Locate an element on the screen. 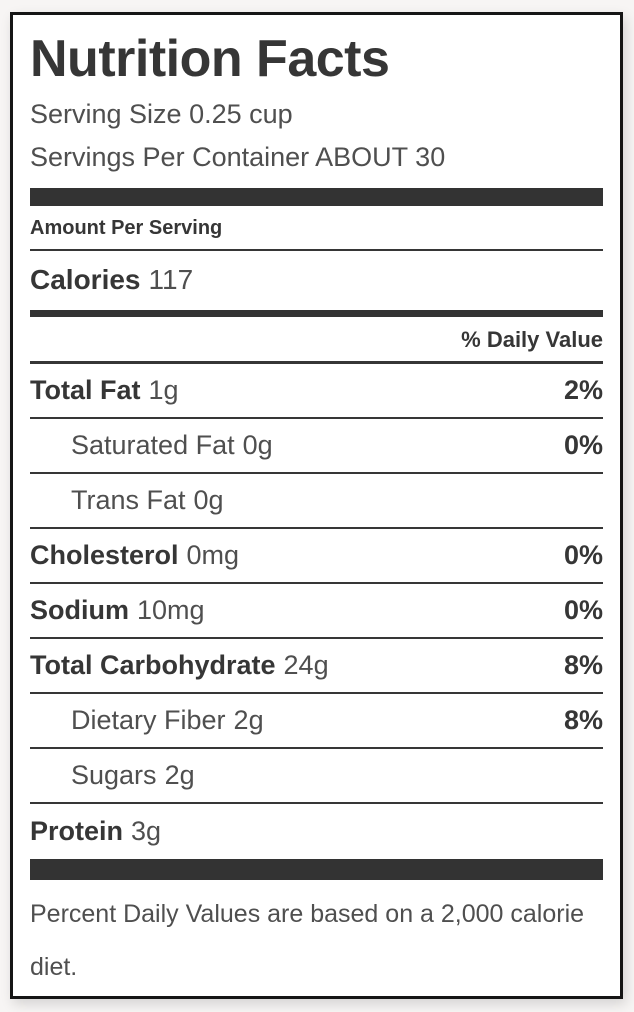  nutrient-name: Sugars is located at coordinates (114, 775).